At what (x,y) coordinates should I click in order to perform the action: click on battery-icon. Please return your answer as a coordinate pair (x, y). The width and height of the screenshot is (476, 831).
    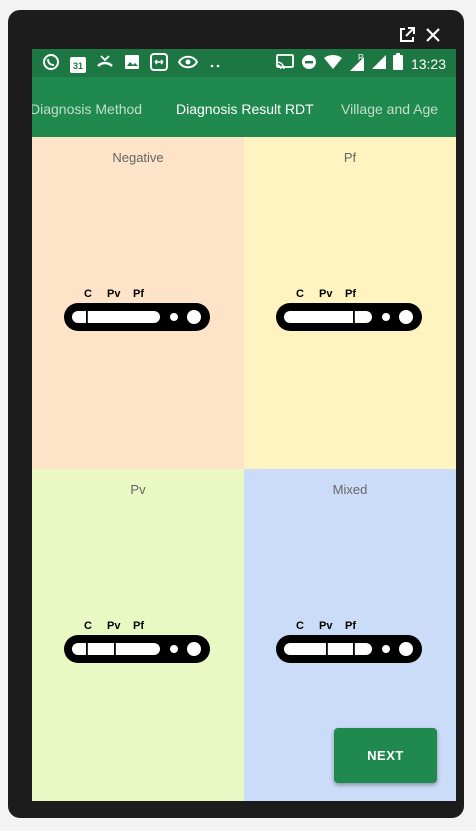
    Looking at the image, I should click on (397, 64).